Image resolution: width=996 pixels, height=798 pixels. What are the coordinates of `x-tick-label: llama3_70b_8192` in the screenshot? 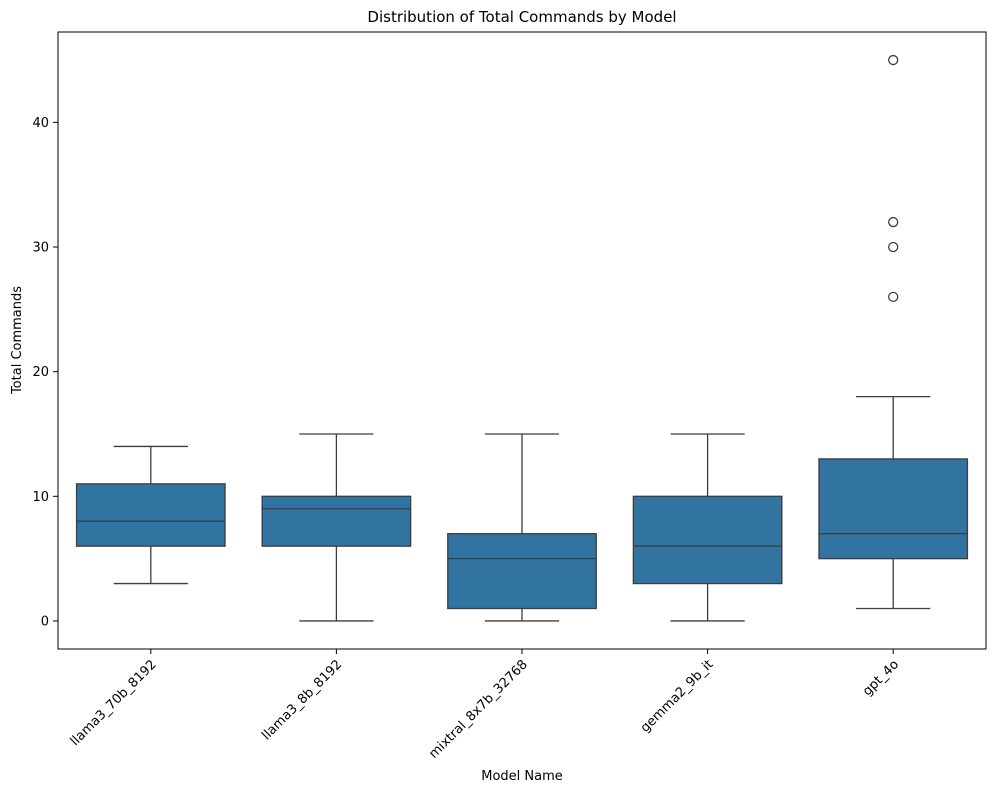 It's located at (114, 703).